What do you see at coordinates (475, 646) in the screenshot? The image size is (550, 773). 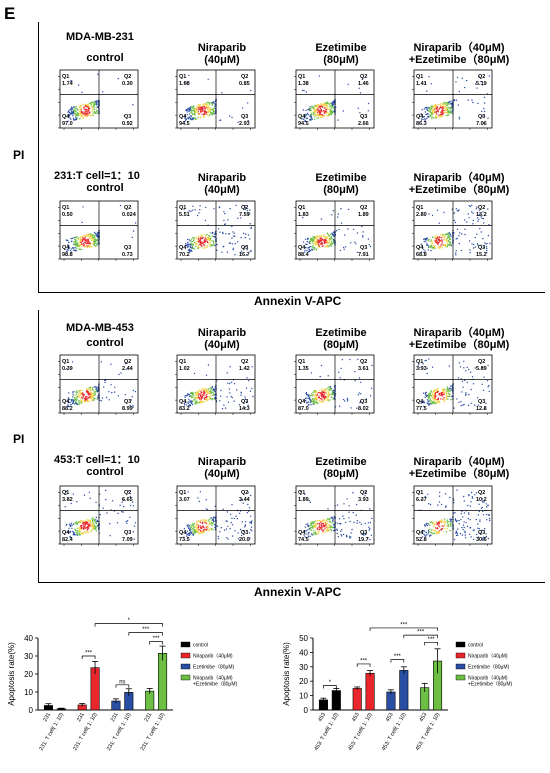 I see `legend-label: control` at bounding box center [475, 646].